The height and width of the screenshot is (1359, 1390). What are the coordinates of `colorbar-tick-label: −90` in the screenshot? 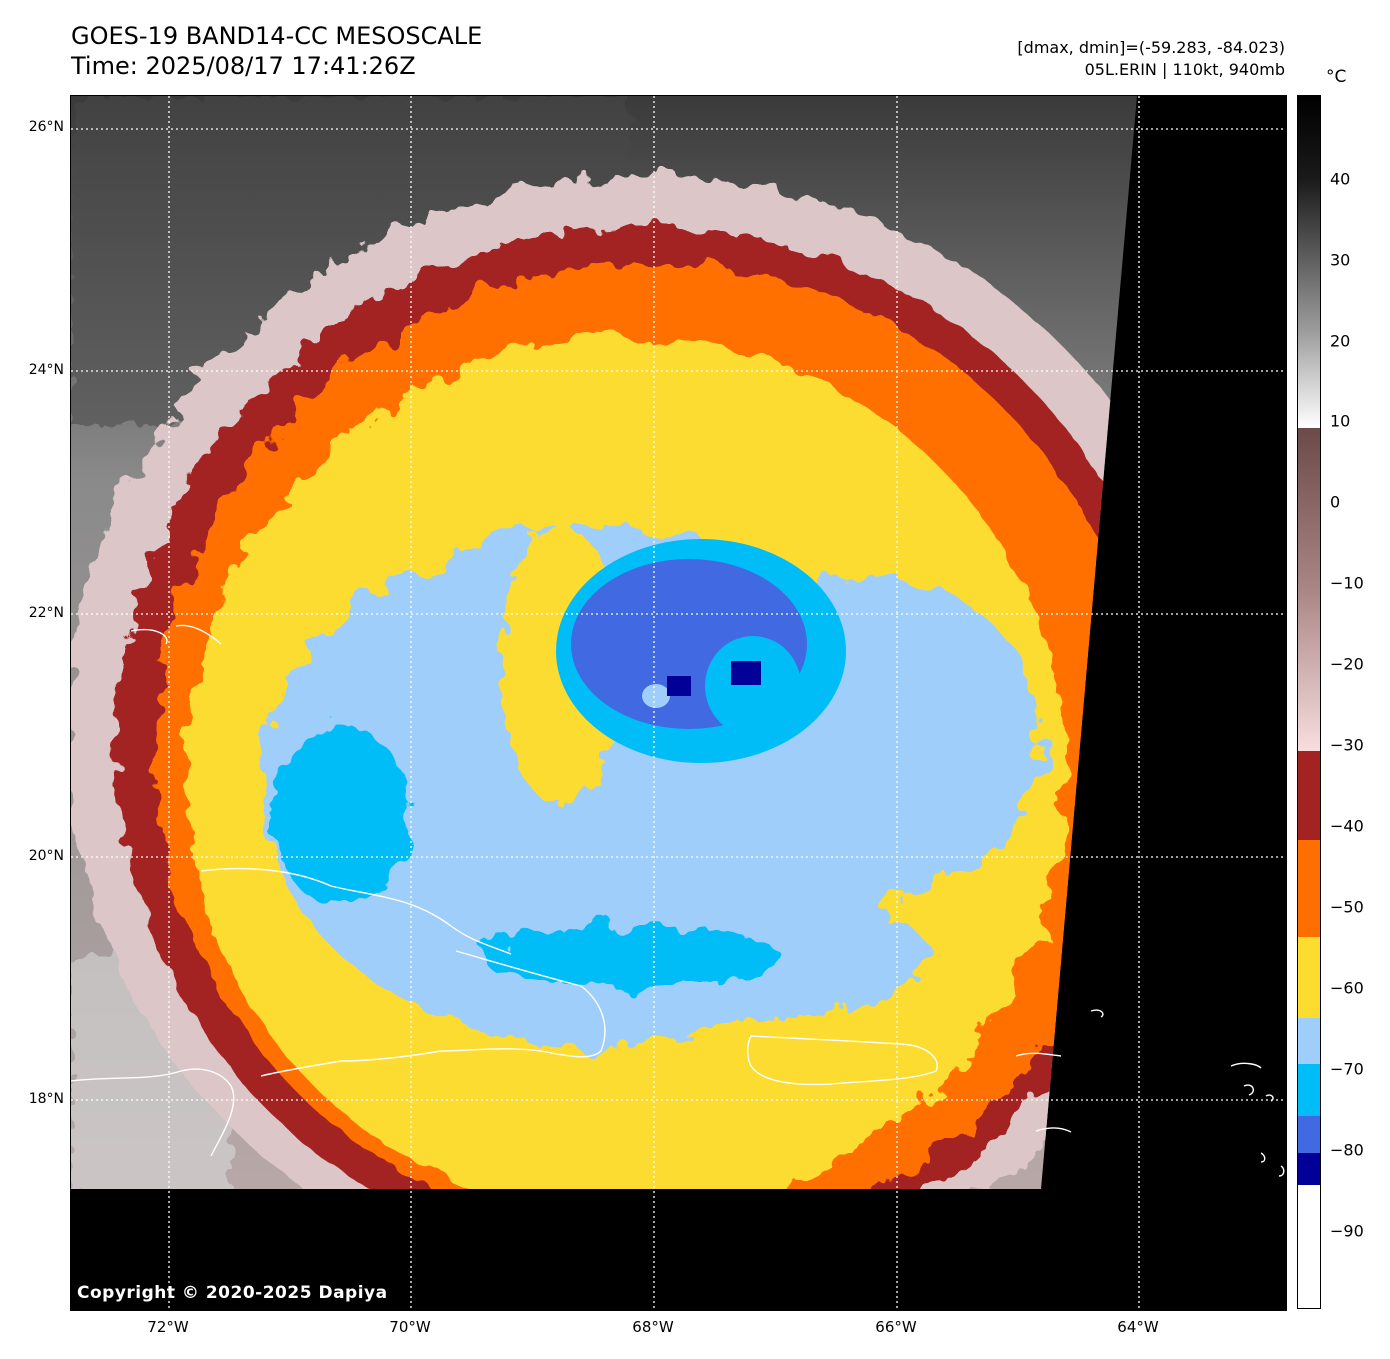 It's located at (1347, 1231).